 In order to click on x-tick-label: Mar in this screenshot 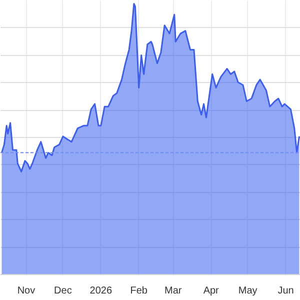, I will do `click(173, 291)`.